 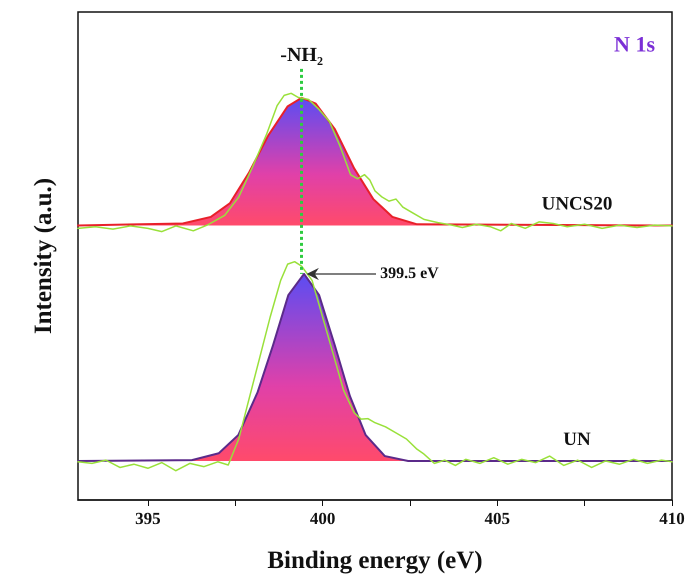 What do you see at coordinates (43, 256) in the screenshot?
I see `y-axis-title: Intensity (a.u.)` at bounding box center [43, 256].